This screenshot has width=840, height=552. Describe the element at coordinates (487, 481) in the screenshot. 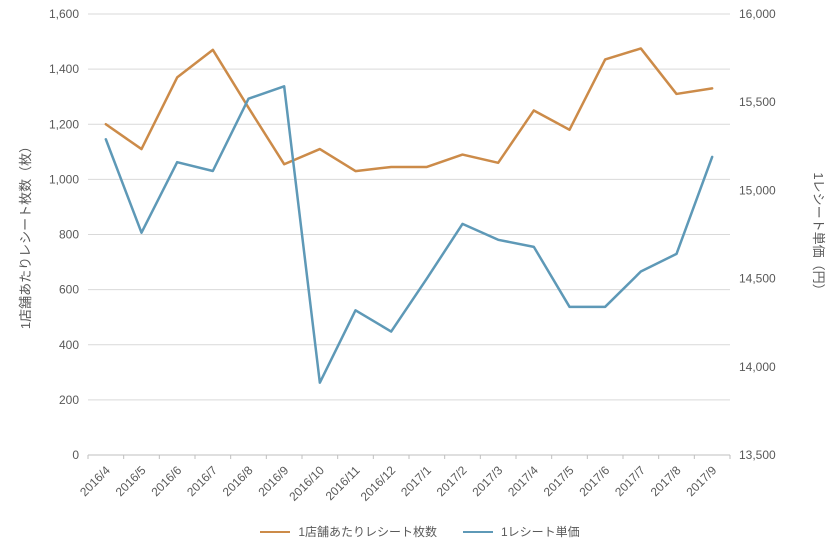

I see `x-axis-tick-label: 2017/3` at that location.